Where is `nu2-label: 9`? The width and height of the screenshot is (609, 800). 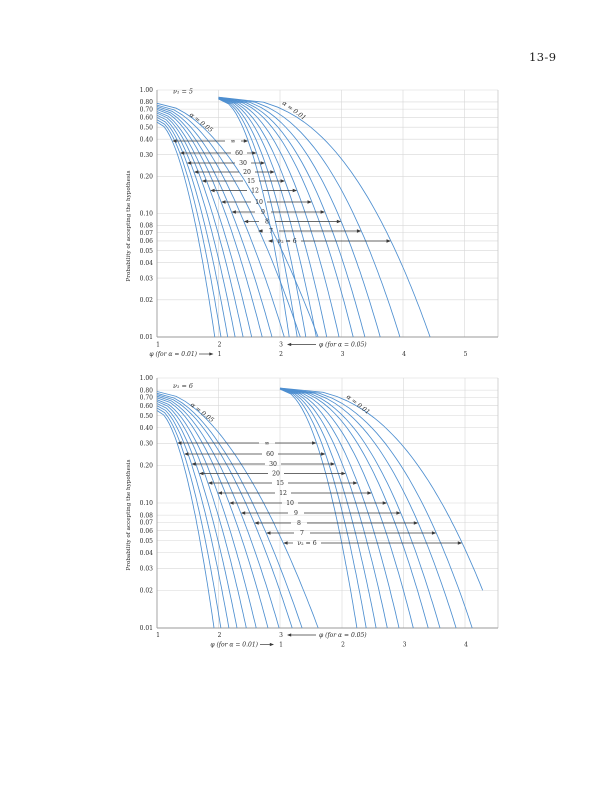
nu2-label: 9 is located at coordinates (296, 513).